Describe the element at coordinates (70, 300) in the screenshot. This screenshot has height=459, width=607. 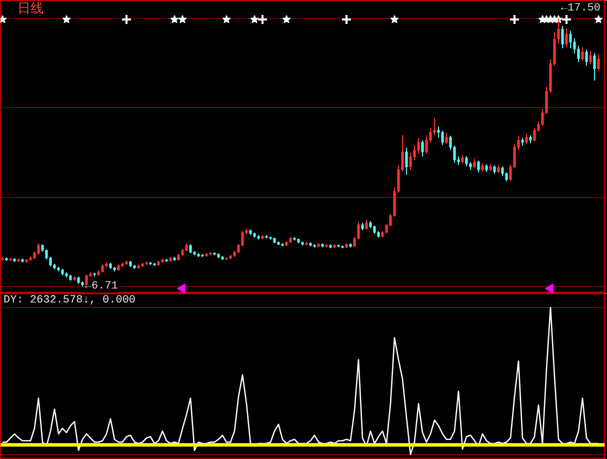
I see `chart-title: DY: 2632.578↓, 0.000` at that location.